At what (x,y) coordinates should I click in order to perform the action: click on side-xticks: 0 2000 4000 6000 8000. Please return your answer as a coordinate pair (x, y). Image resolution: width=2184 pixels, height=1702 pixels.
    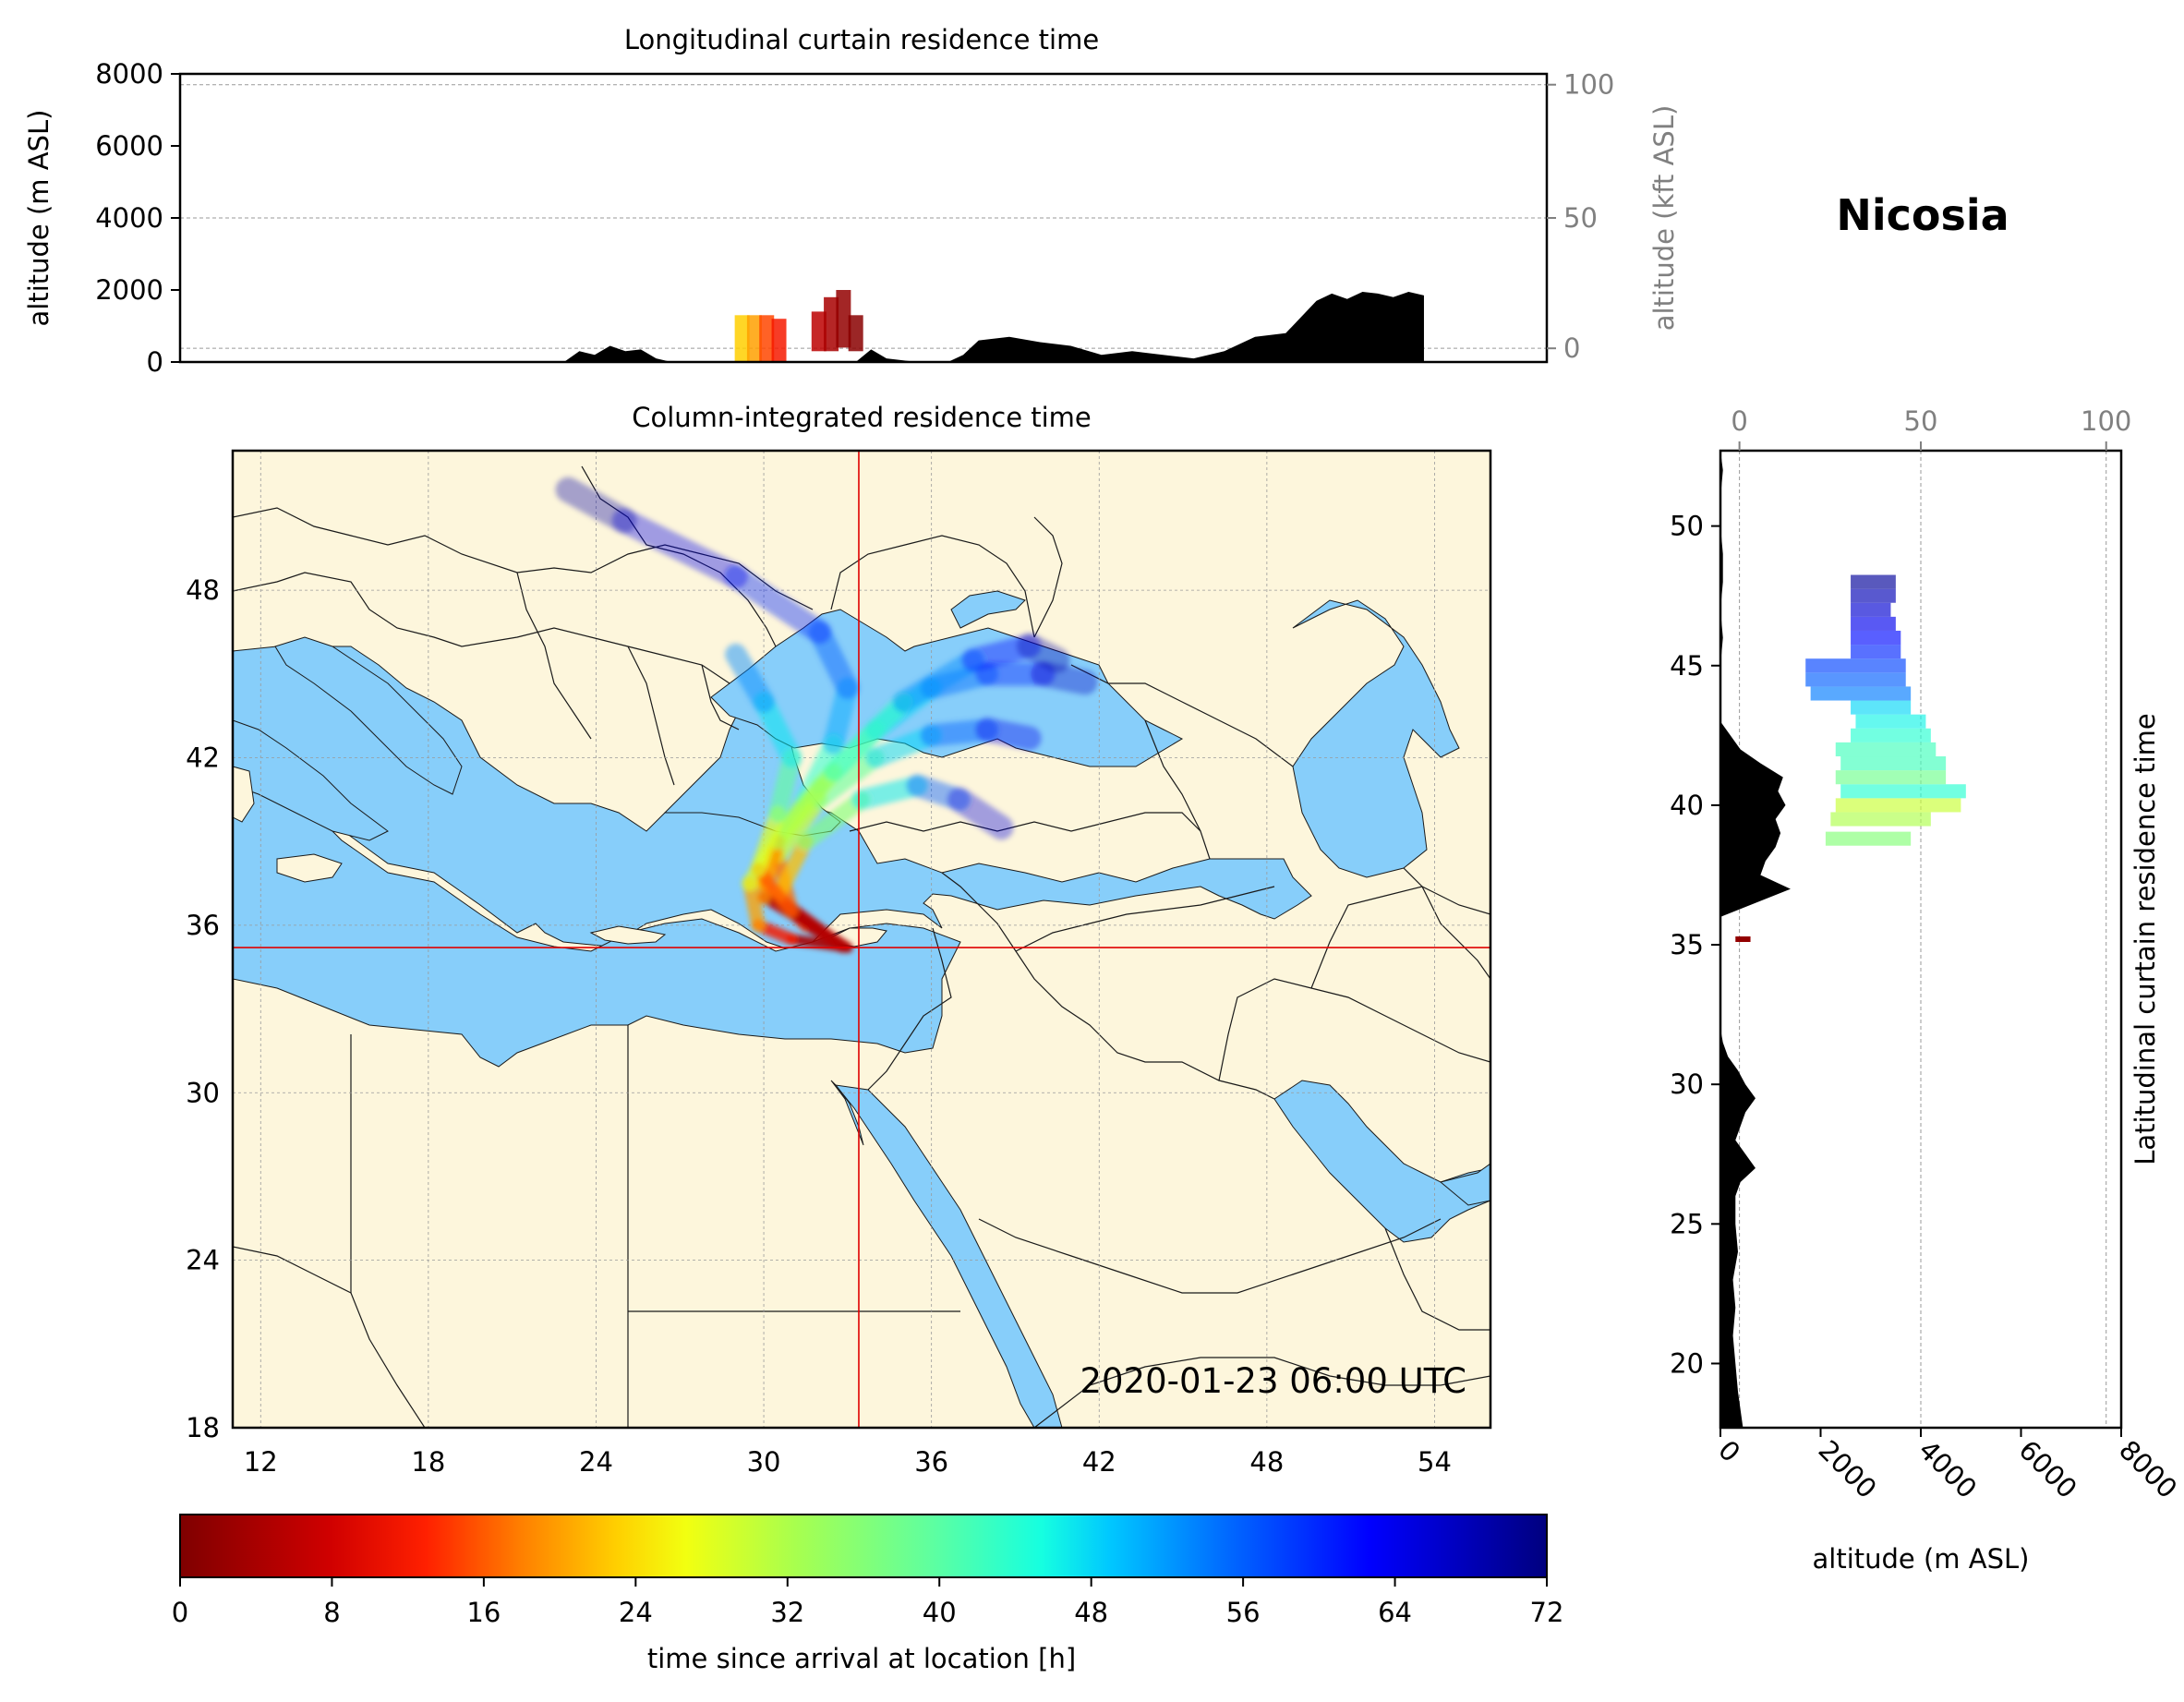
    Looking at the image, I should click on (1947, 1466).